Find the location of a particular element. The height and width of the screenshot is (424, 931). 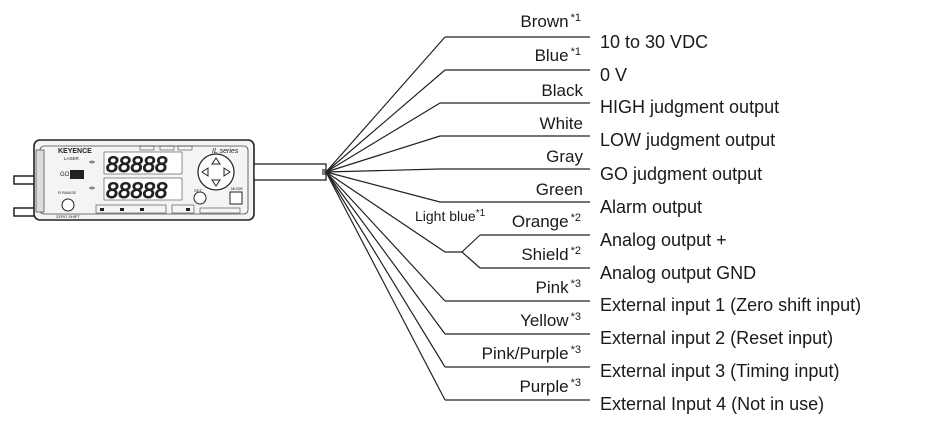

light-blue-wire is located at coordinates (385, 212).